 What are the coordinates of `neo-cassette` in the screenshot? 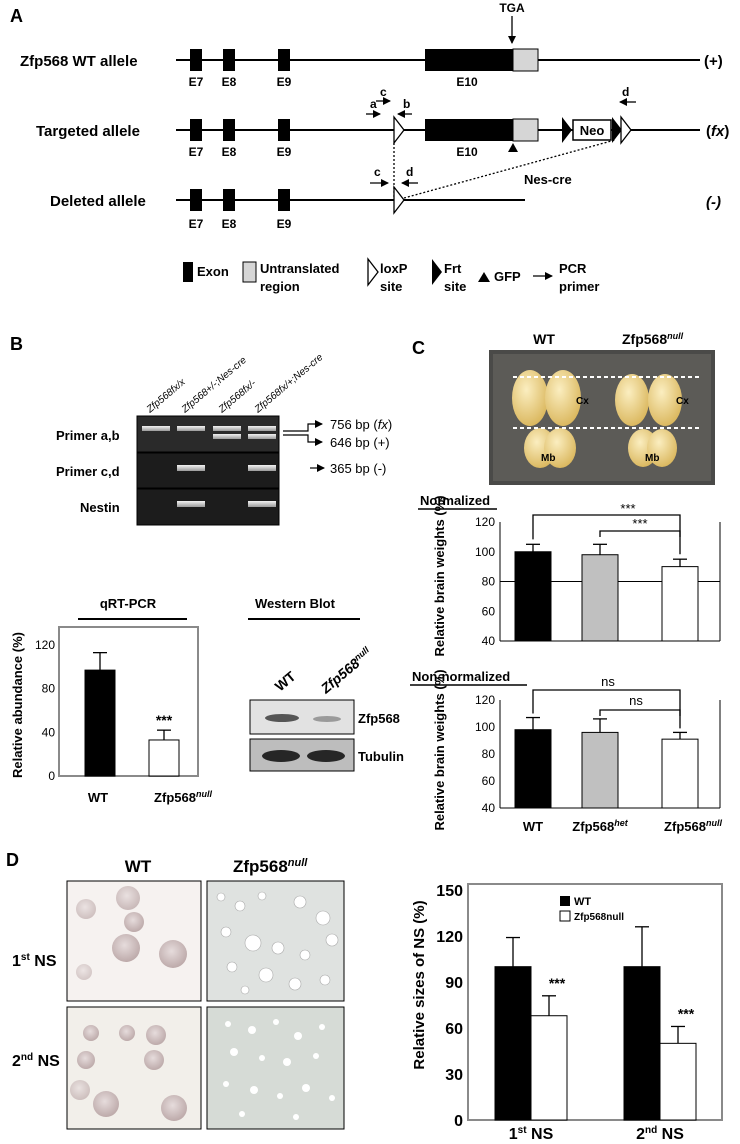 It's located at (592, 130).